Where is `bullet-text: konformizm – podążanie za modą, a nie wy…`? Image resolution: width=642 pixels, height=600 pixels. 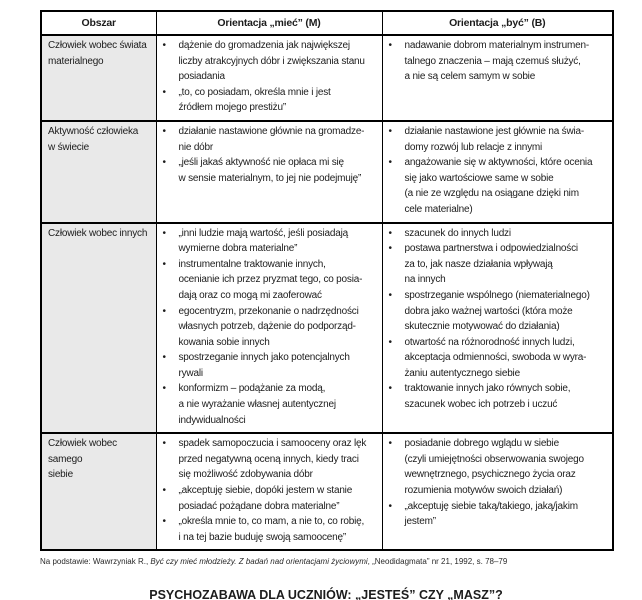
bullet-text: konformizm – podążanie za modą, a nie wy… is located at coordinates (257, 404).